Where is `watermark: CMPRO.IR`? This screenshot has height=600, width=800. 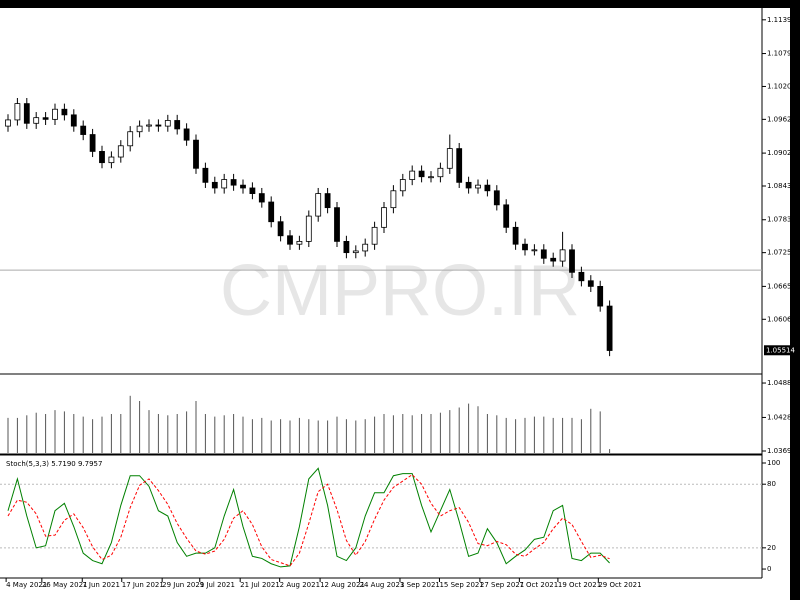
watermark: CMPRO.IR is located at coordinates (400, 291).